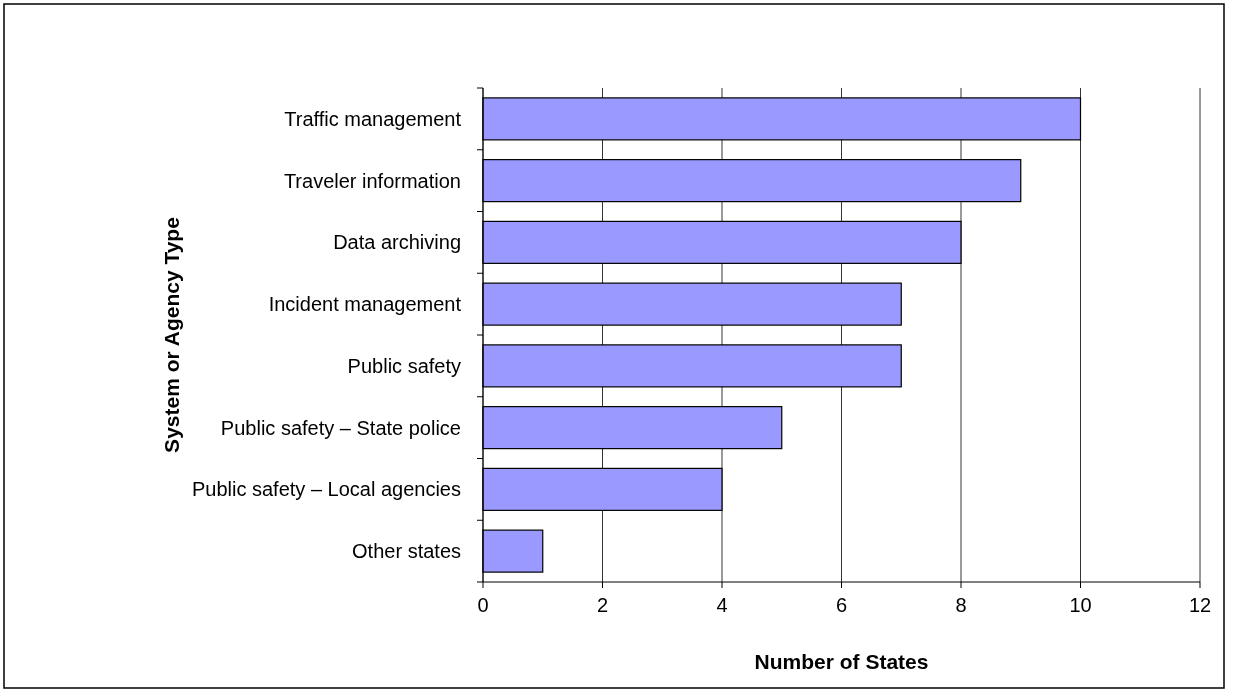  Describe the element at coordinates (326, 489) in the screenshot. I see `y-tick-label: Public safety – Local agencies` at that location.